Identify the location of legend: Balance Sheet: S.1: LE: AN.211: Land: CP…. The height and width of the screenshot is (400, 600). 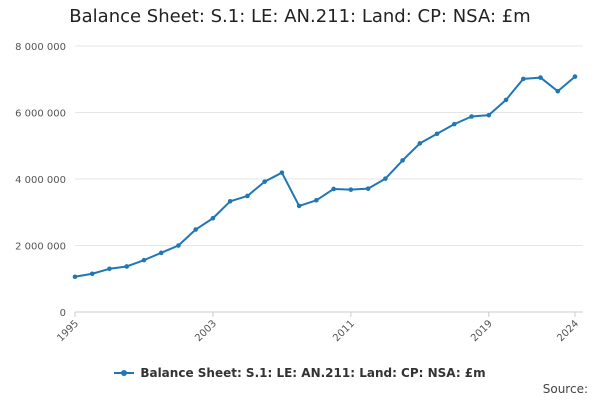
(300, 373).